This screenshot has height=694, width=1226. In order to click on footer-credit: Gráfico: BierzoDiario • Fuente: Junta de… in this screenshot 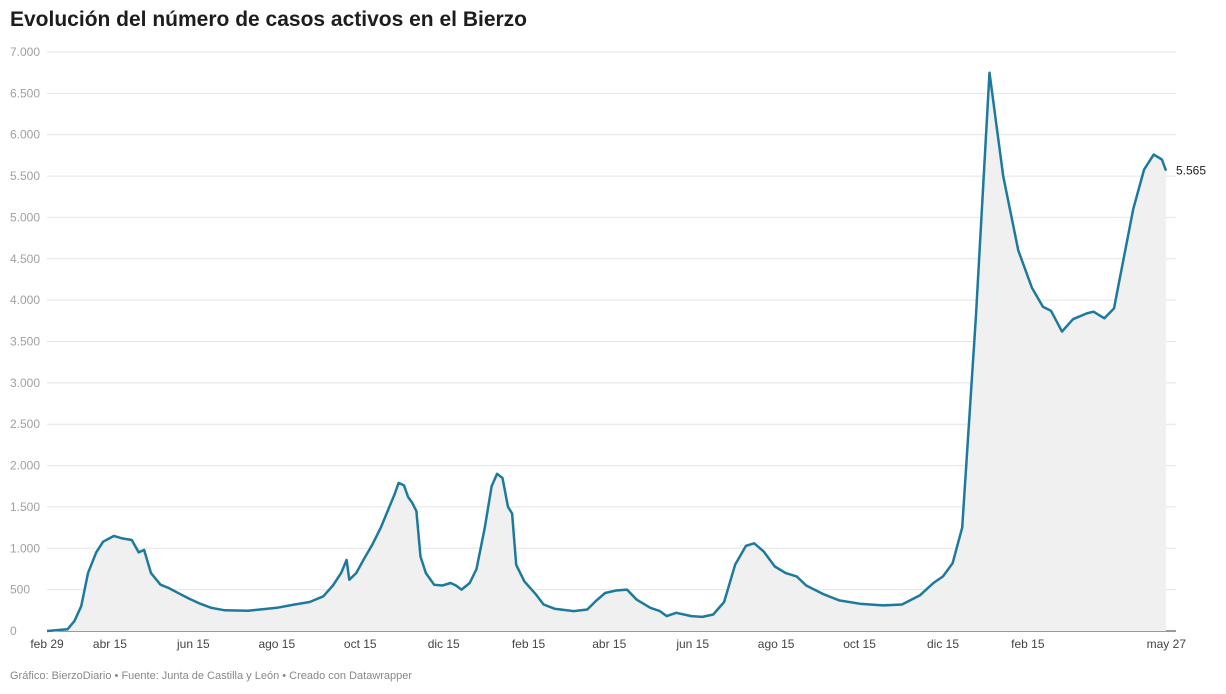, I will do `click(211, 676)`.